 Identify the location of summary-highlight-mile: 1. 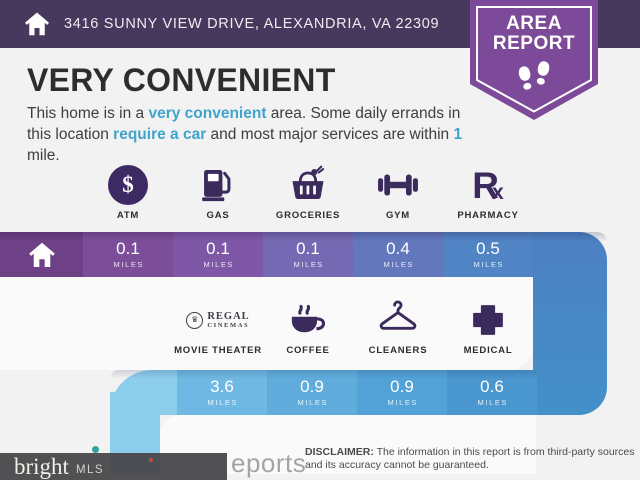
(458, 134).